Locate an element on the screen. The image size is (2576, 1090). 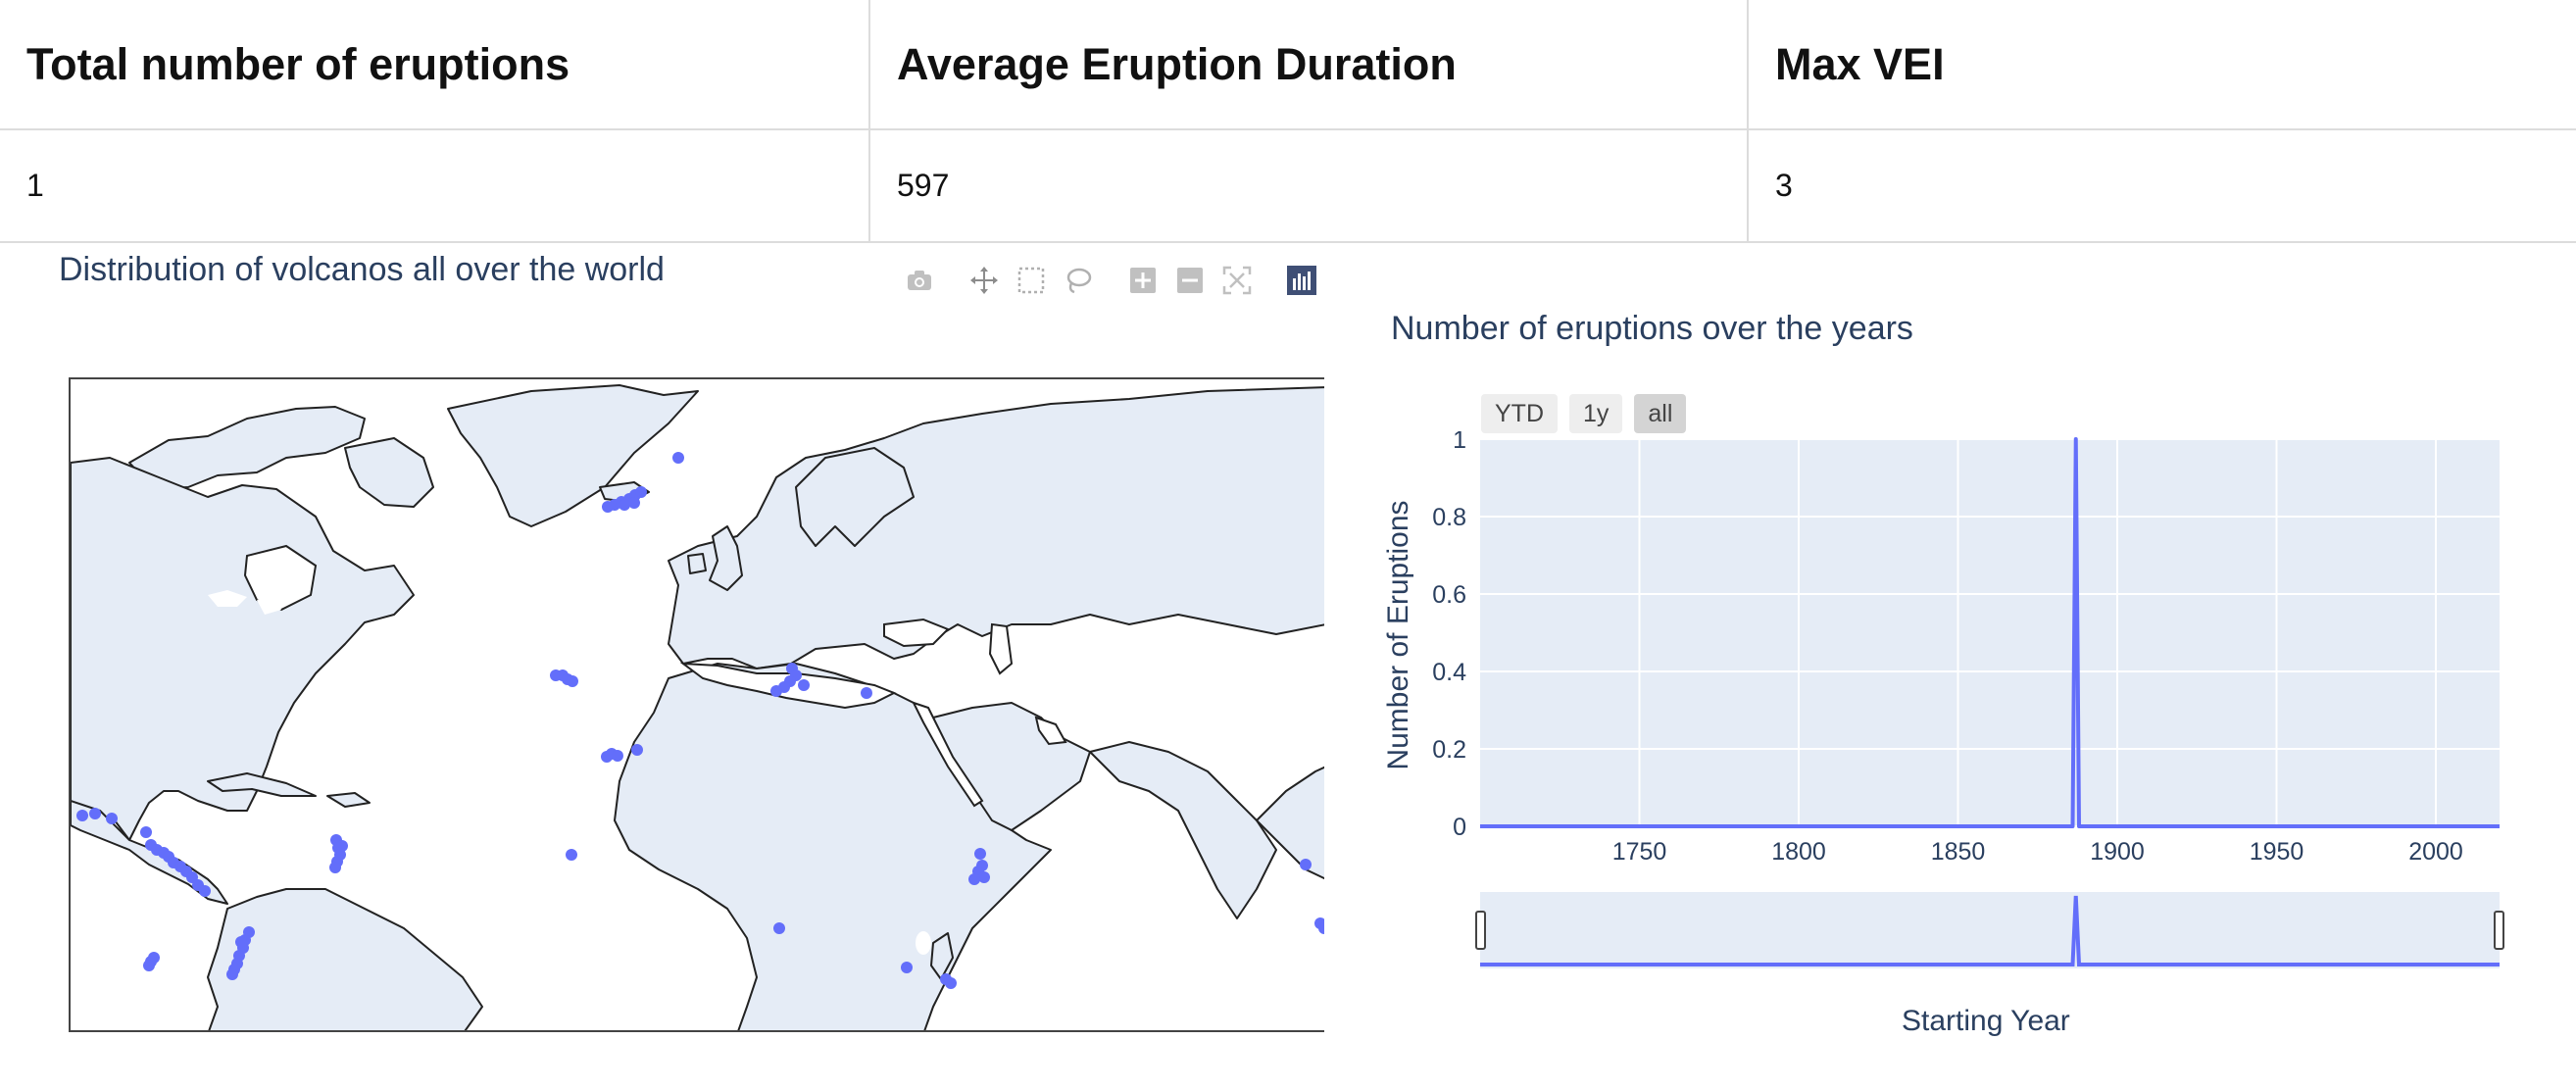
plotly-logo-icon is located at coordinates (1301, 281).